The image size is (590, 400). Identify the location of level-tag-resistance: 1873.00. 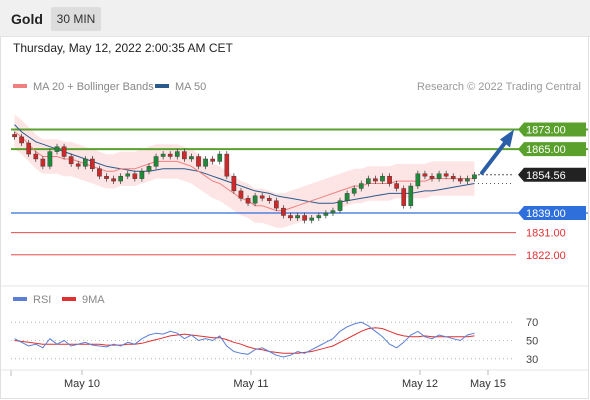
(552, 129).